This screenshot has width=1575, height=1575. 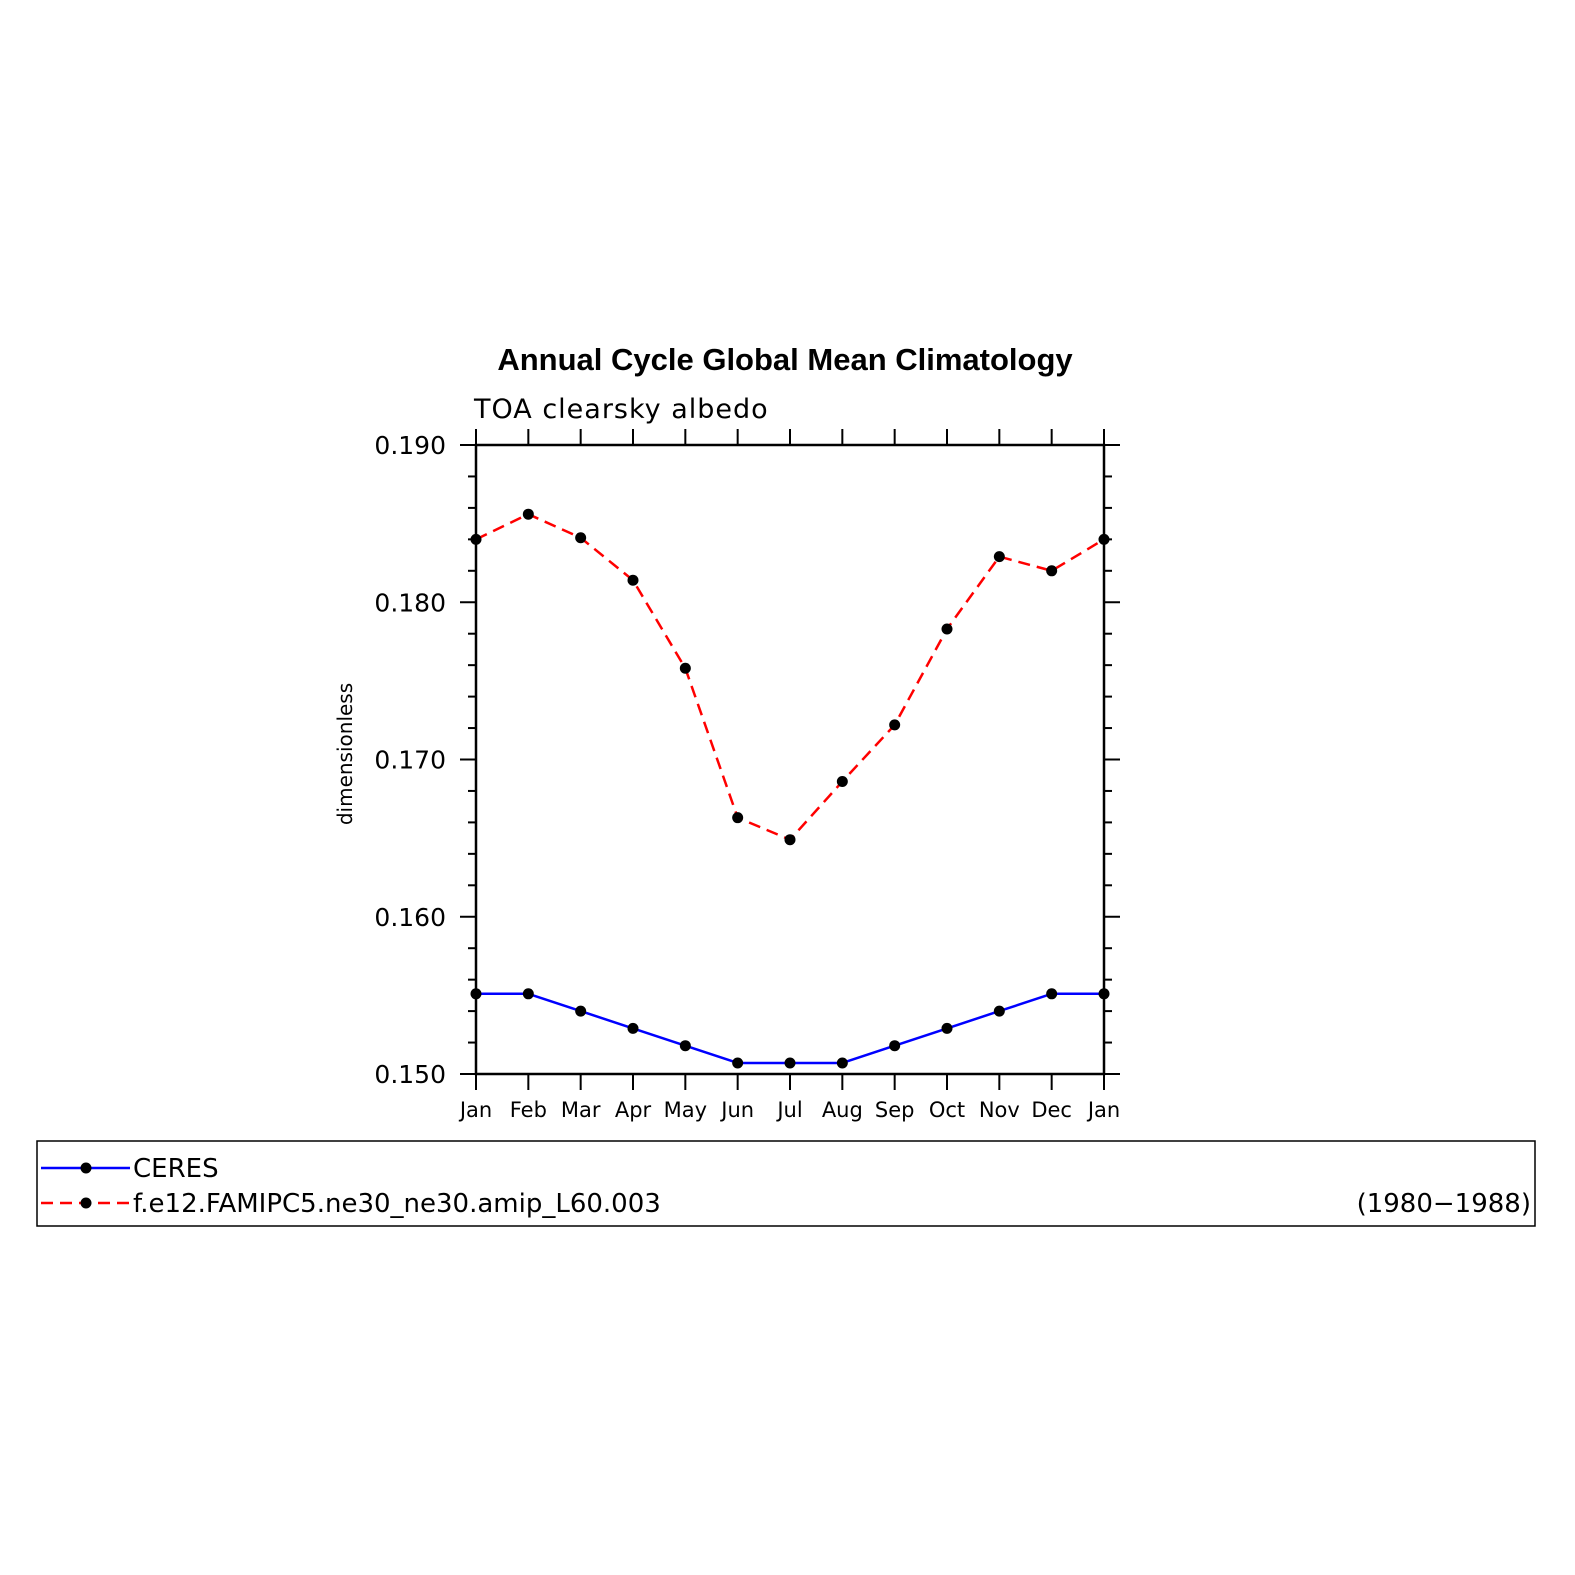 What do you see at coordinates (1444, 1204) in the screenshot?
I see `legend-period: (1980−1988)` at bounding box center [1444, 1204].